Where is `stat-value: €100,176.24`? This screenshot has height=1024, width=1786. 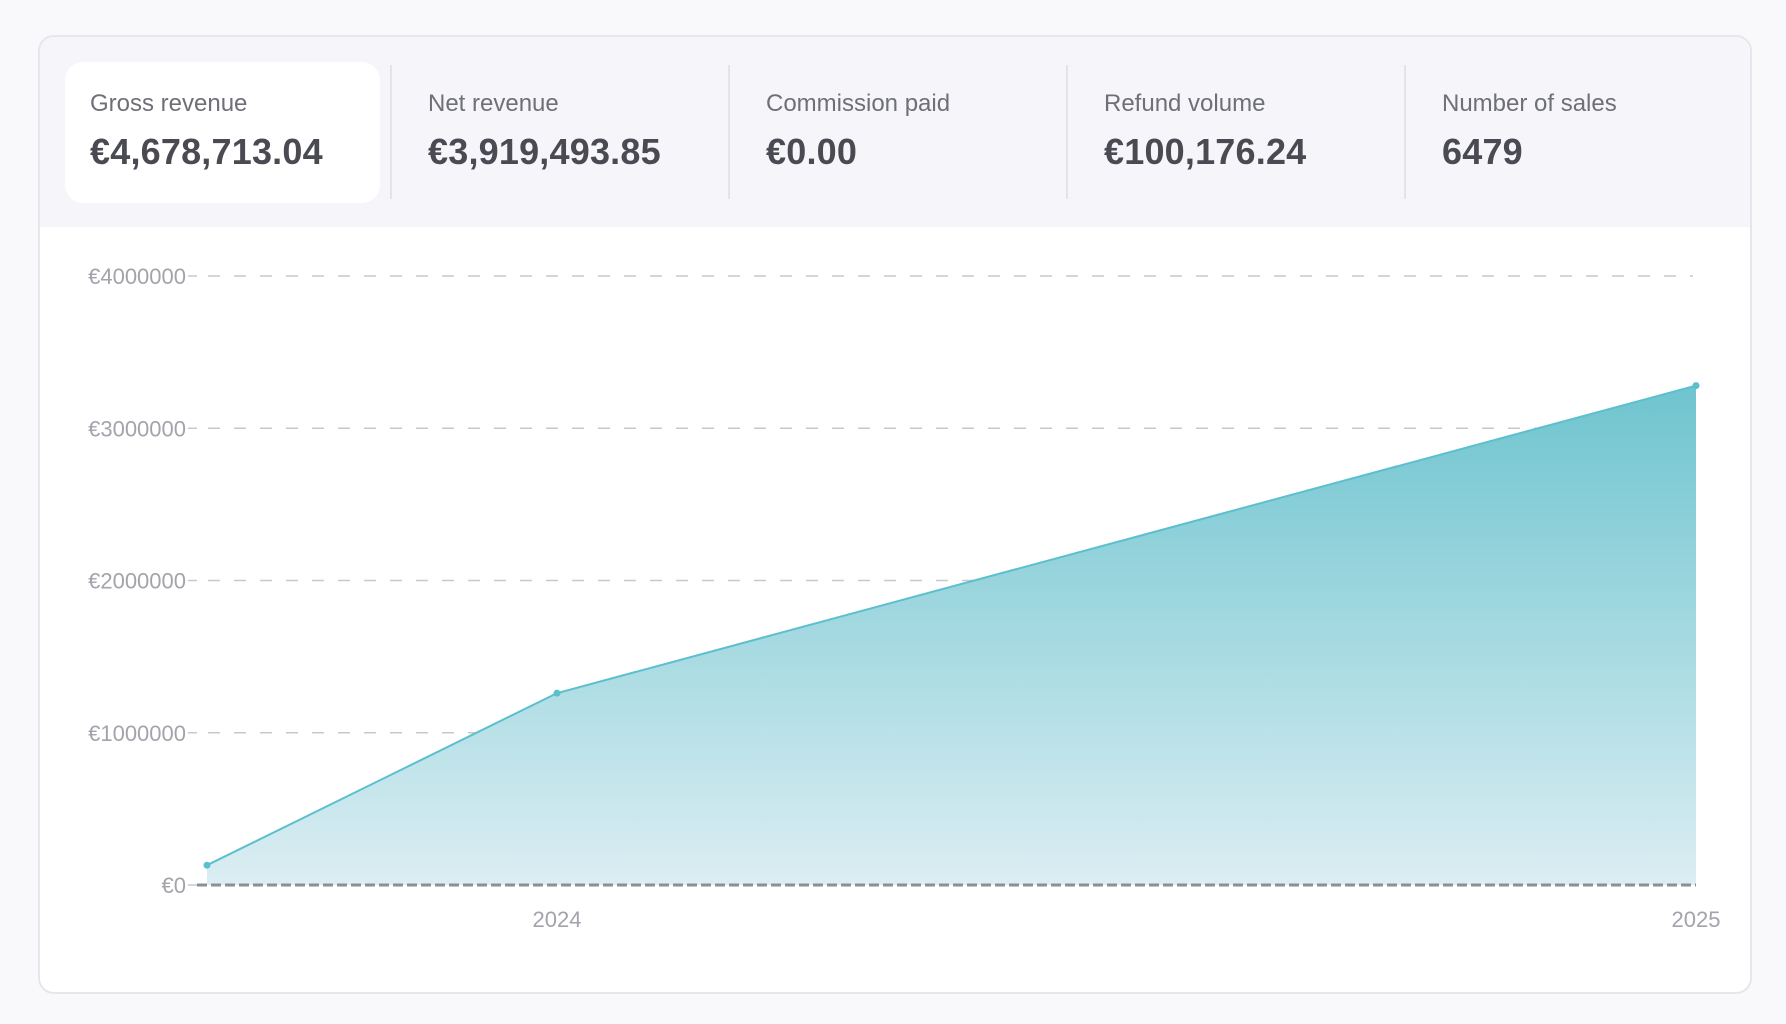 stat-value: €100,176.24 is located at coordinates (1205, 151).